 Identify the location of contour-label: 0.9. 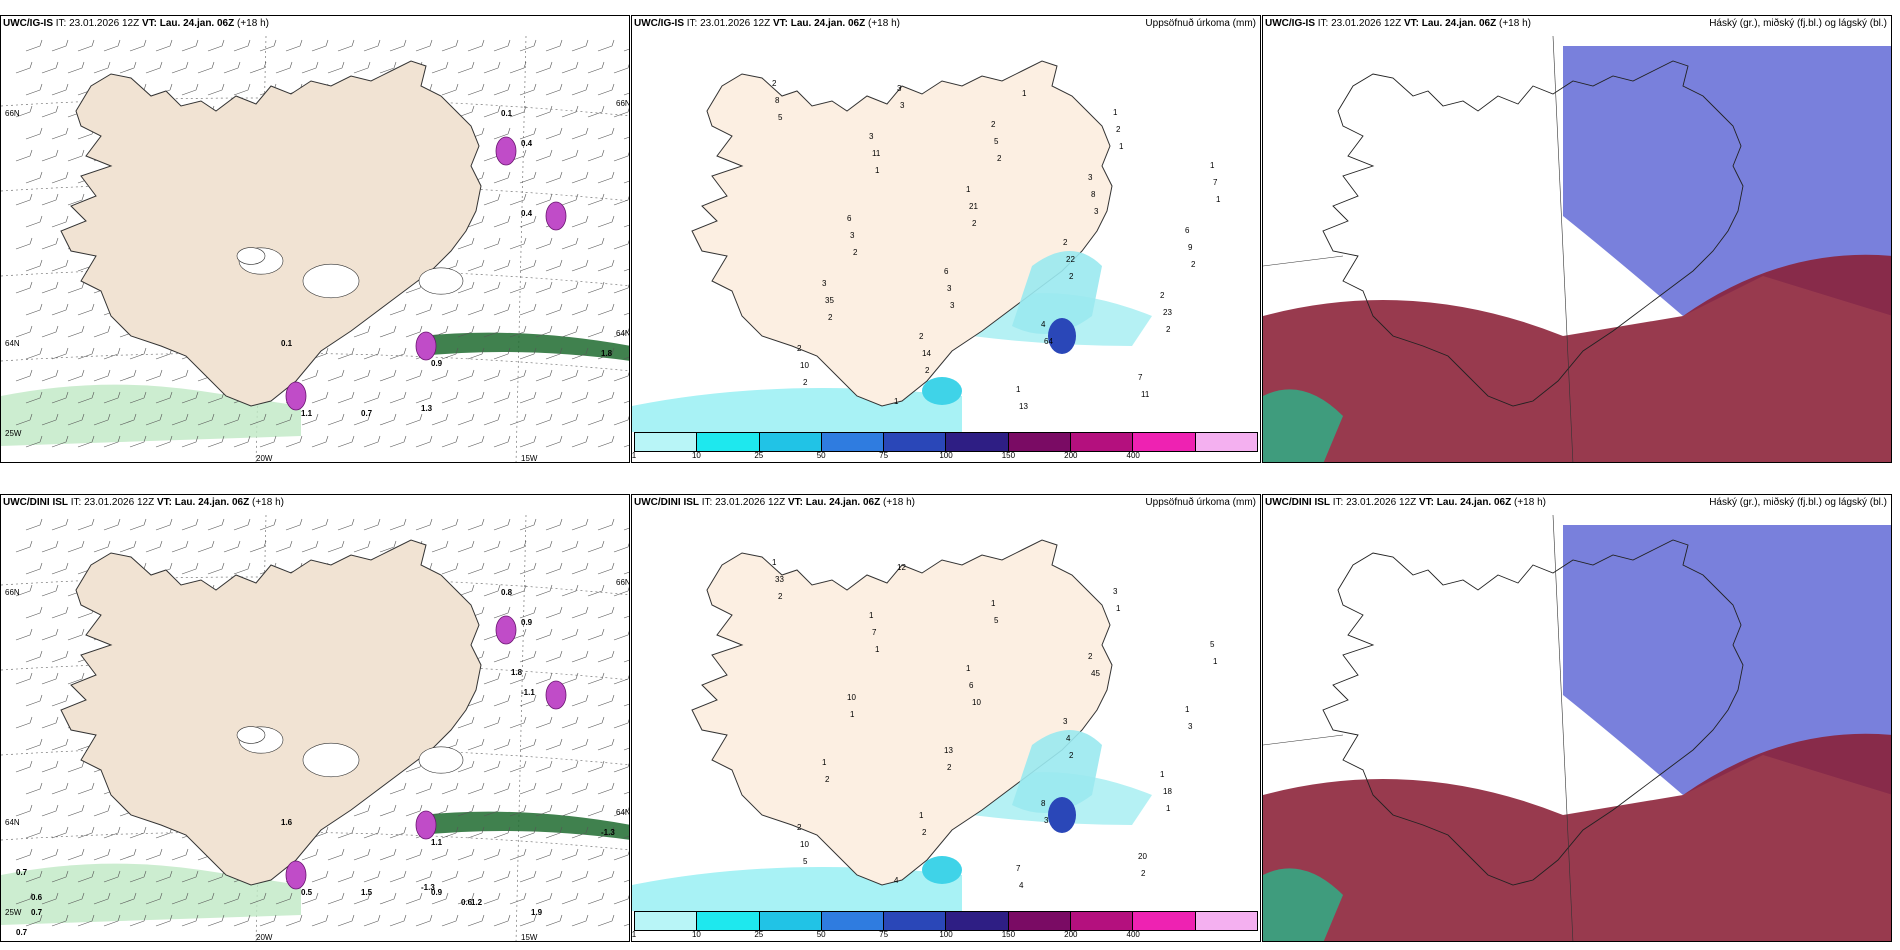
(437, 363).